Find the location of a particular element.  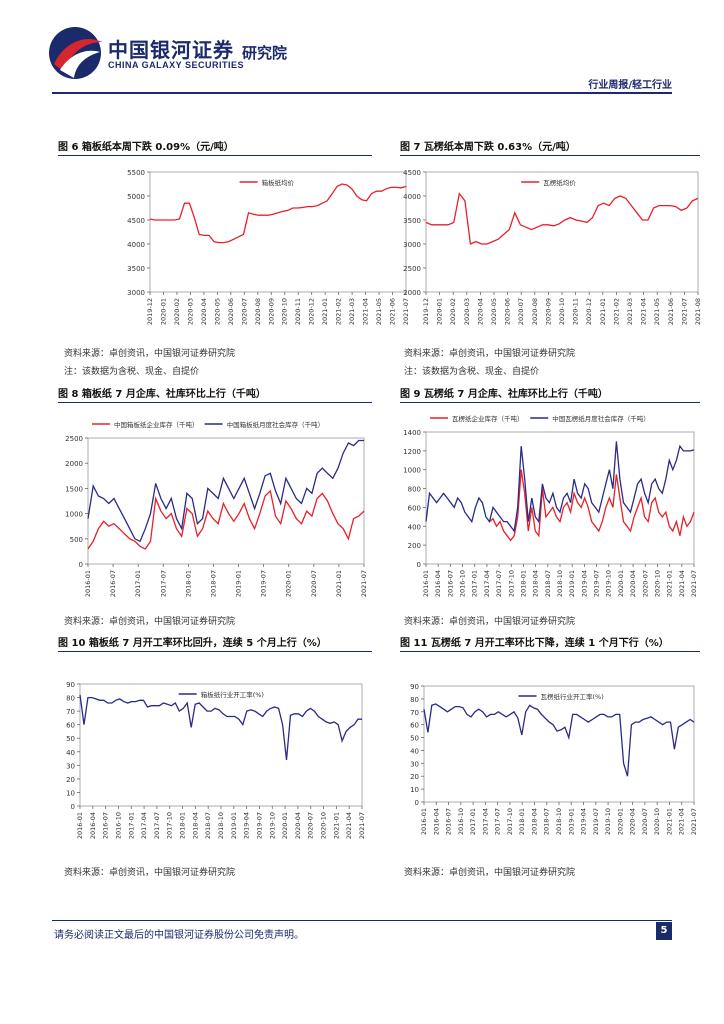

legend-label: 瓦楞纸均价 is located at coordinates (559, 182).